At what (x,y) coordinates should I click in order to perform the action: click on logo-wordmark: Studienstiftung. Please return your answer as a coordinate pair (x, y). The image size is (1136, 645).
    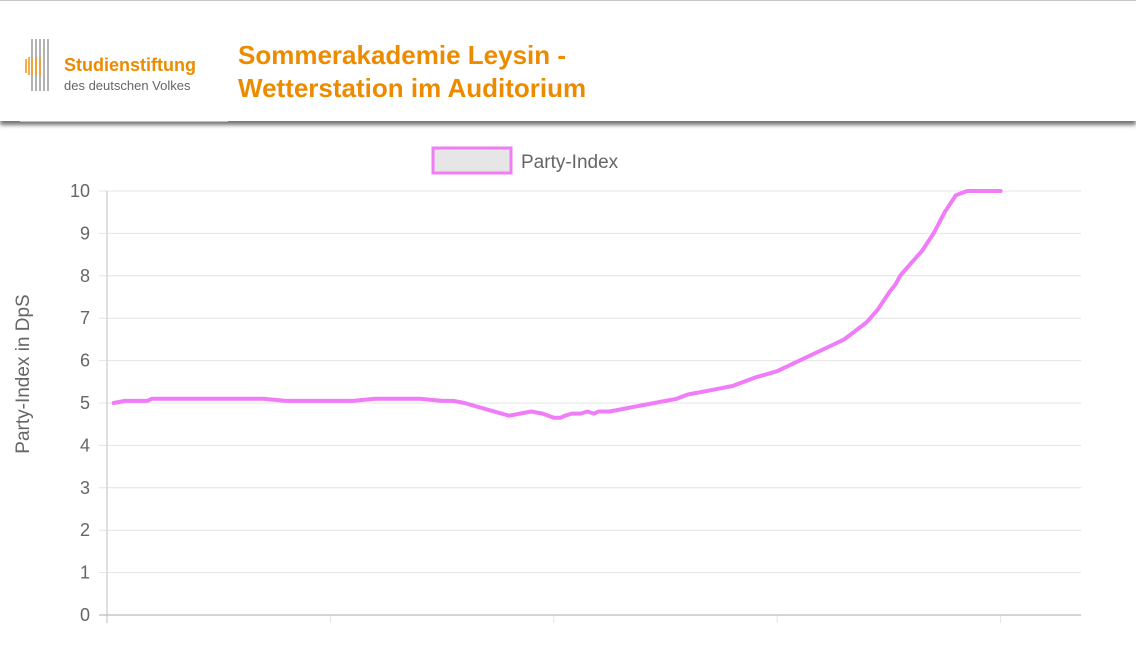
    Looking at the image, I should click on (130, 65).